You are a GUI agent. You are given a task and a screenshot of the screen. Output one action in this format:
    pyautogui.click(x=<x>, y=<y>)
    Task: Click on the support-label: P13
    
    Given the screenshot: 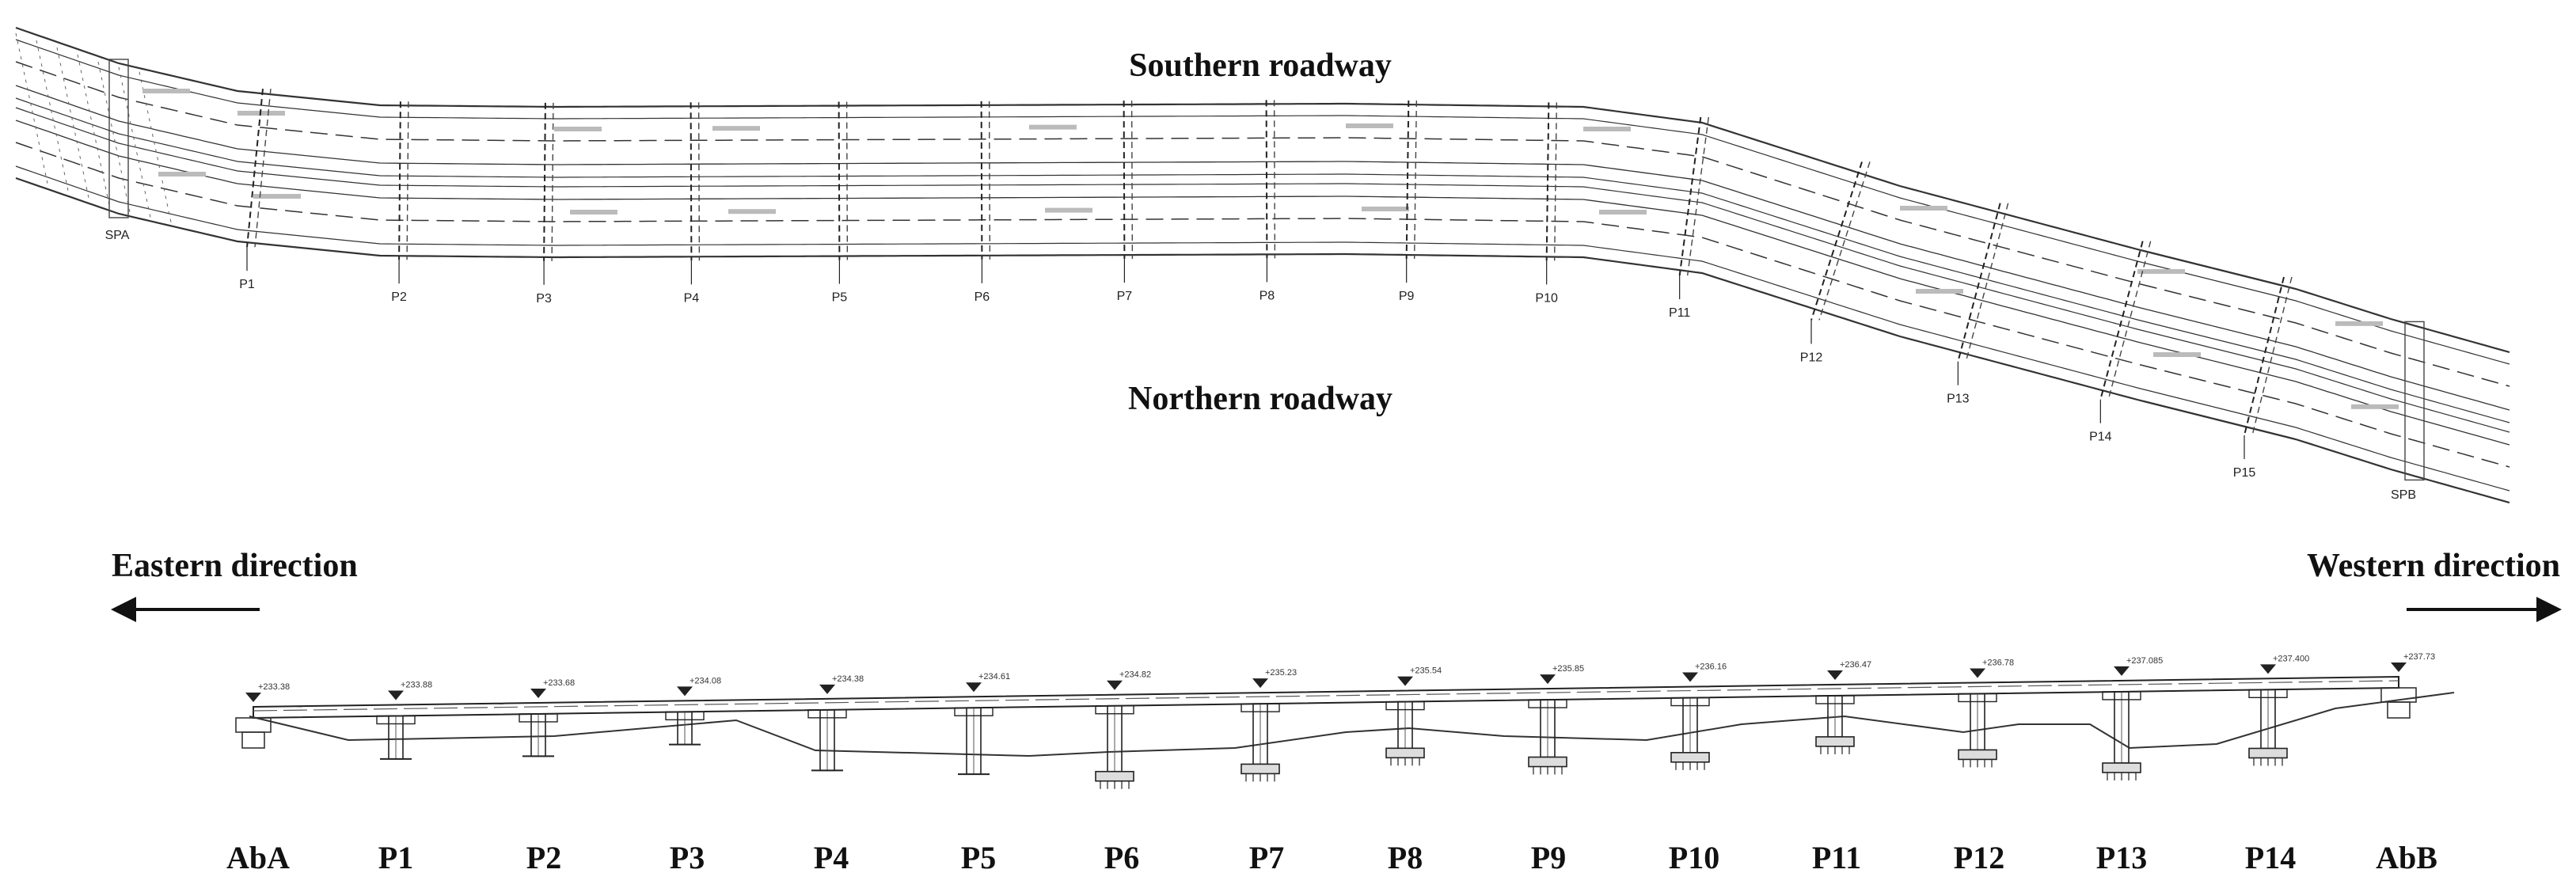 What is the action you would take?
    pyautogui.click(x=2121, y=857)
    